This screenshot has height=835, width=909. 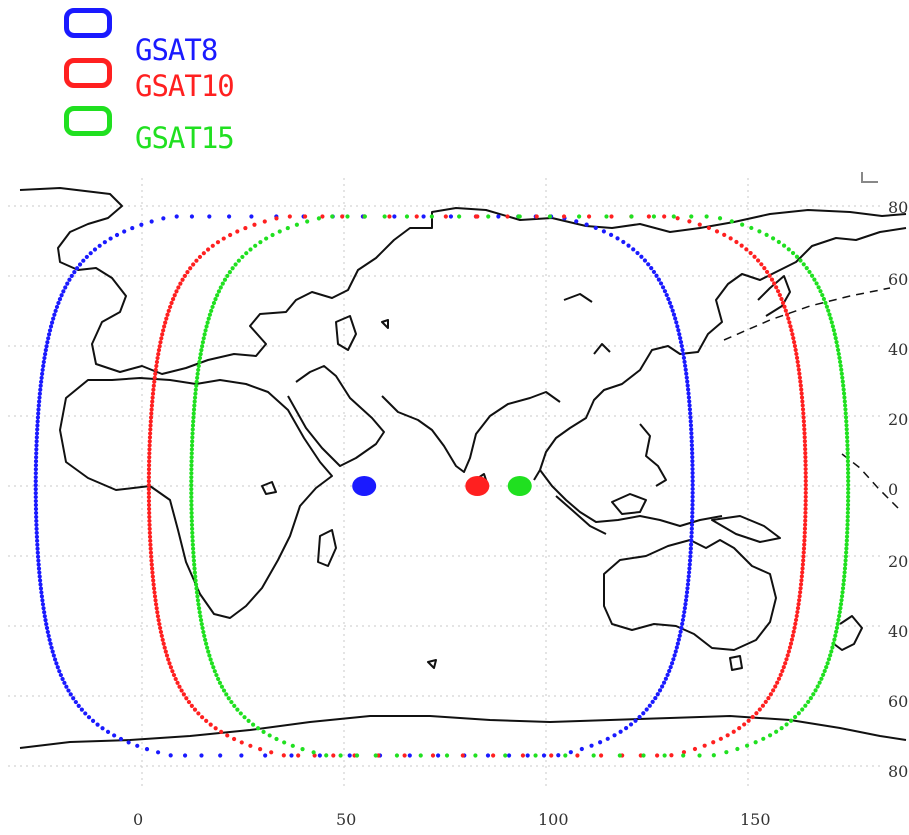 I want to click on x-tick-100: 100, so click(x=553, y=819).